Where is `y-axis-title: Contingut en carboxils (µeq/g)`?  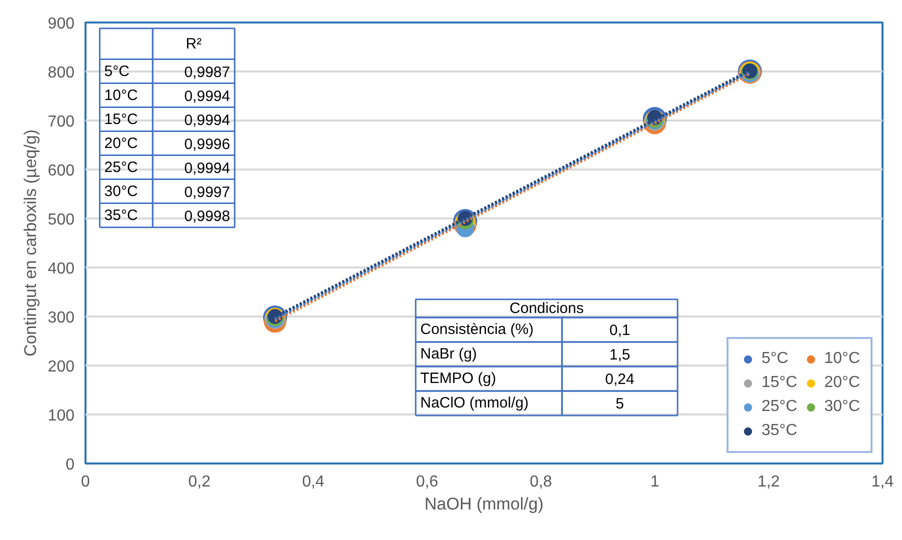 y-axis-title: Contingut en carboxils (µeq/g) is located at coordinates (30, 243).